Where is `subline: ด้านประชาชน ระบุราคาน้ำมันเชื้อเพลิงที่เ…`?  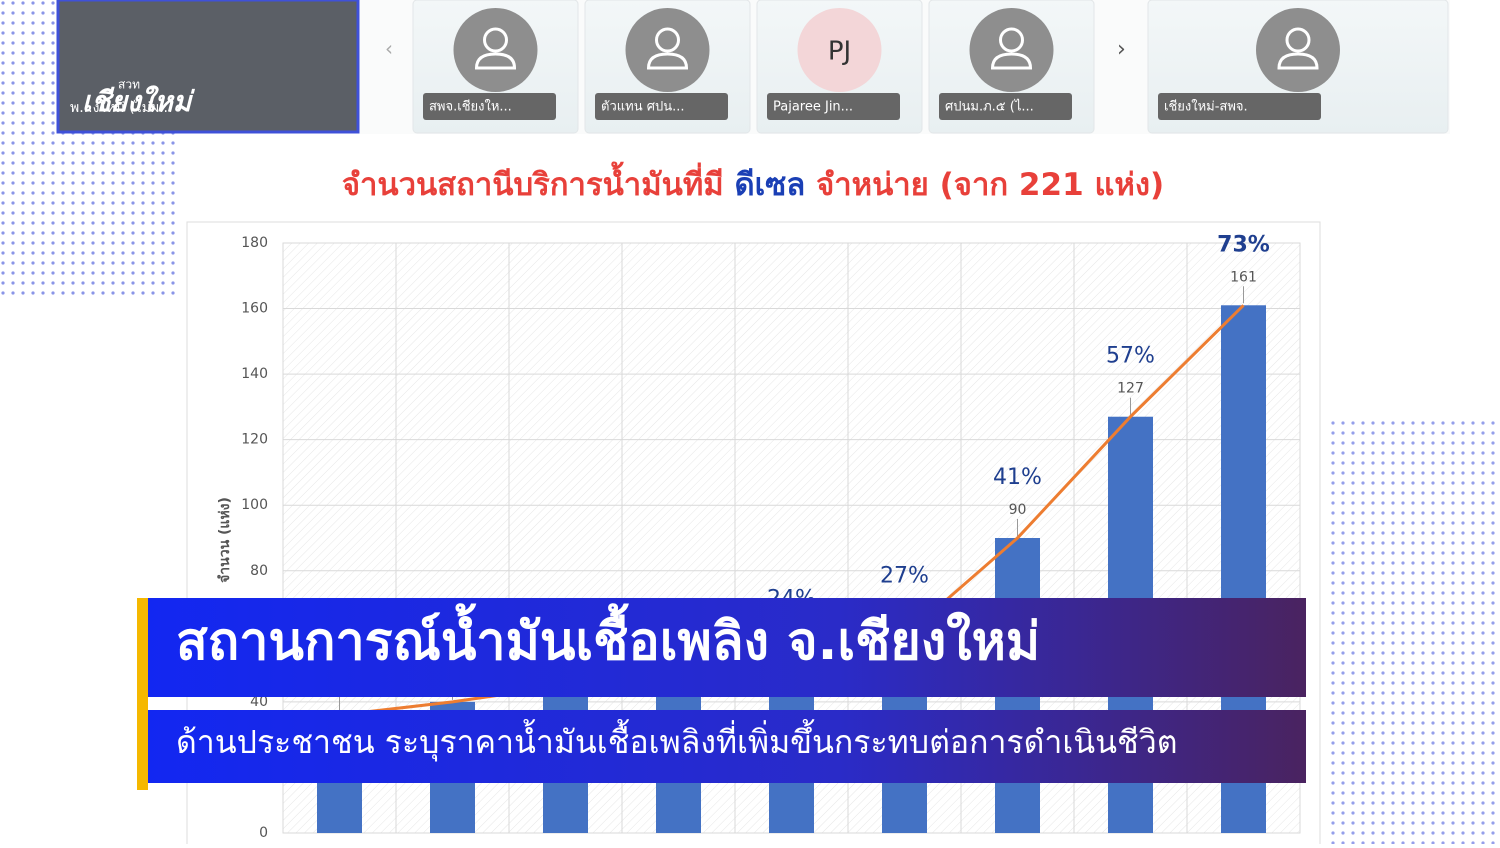
subline: ด้านประชาชน ระบุราคาน้ำมันเชื้อเพลิงที่เ… is located at coordinates (677, 740).